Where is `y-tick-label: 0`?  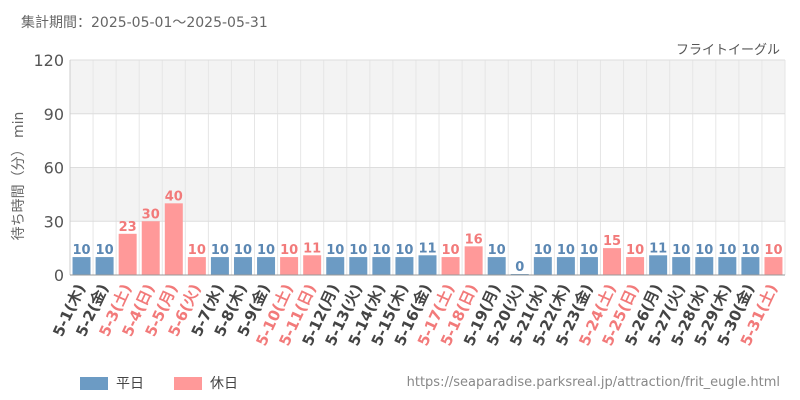
y-tick-label: 0 is located at coordinates (59, 275).